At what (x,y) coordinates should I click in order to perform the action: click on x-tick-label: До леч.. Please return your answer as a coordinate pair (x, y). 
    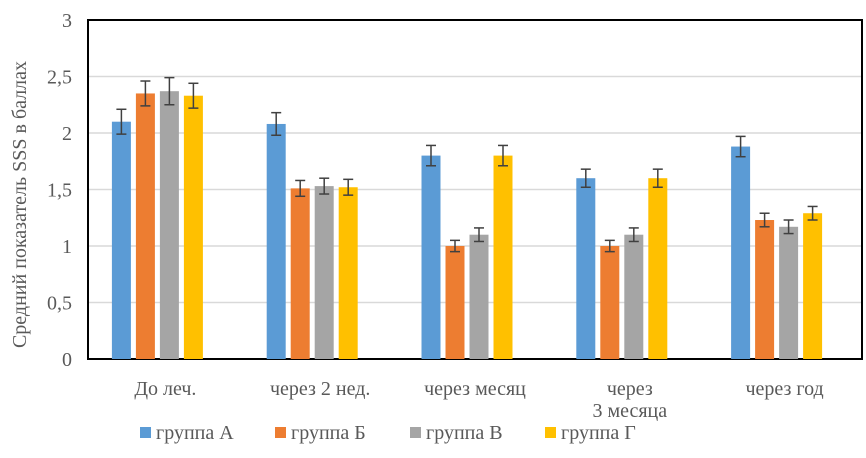
    Looking at the image, I should click on (165, 389).